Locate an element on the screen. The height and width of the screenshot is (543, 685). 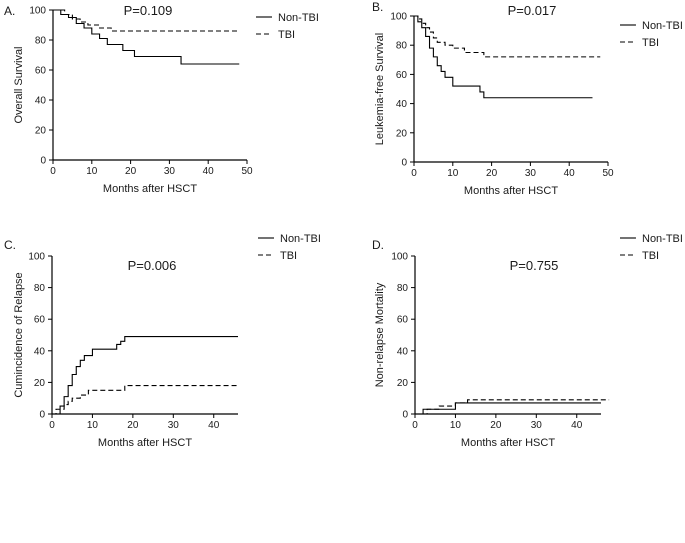
panel-label: C. is located at coordinates (10, 245).